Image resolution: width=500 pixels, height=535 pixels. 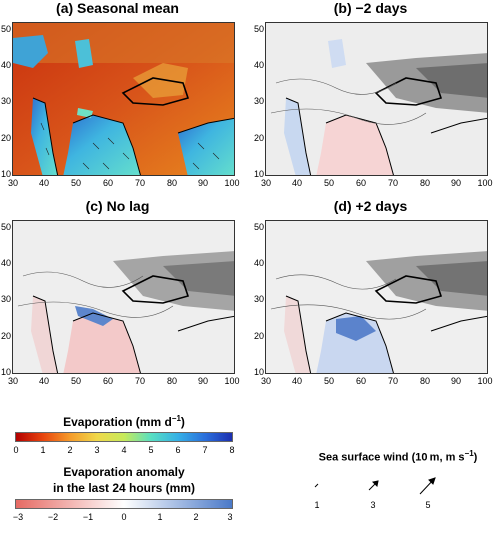 What do you see at coordinates (117, 8) in the screenshot?
I see `panel-title: (a) Seasonal mean` at bounding box center [117, 8].